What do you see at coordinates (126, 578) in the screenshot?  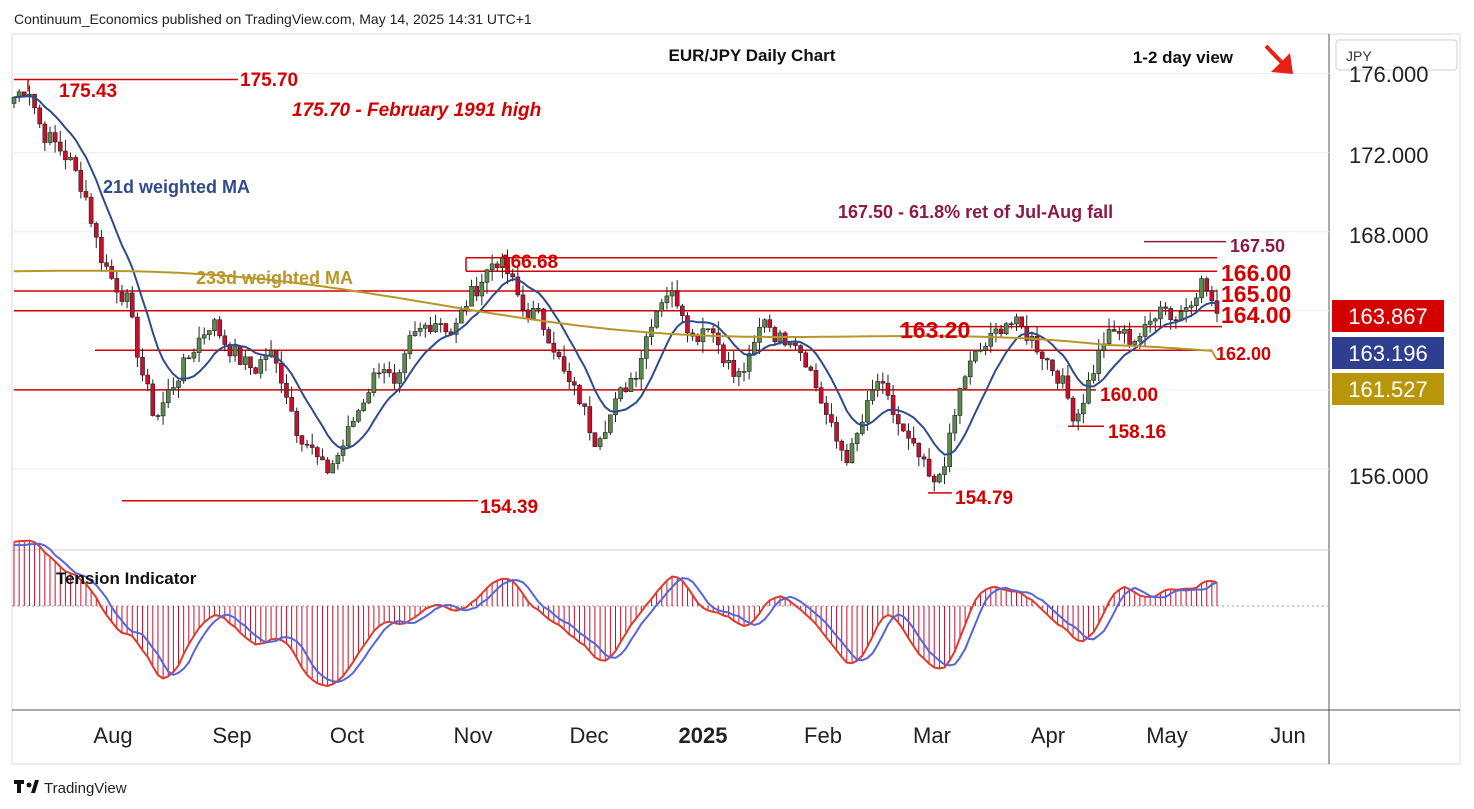 I see `tension-indicator-label: Tension Indicator` at bounding box center [126, 578].